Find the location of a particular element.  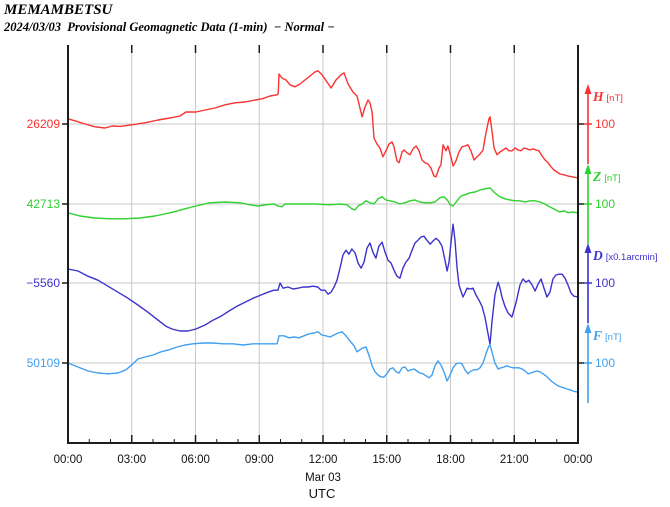

x-tick-label: 12:00 is located at coordinates (323, 460).